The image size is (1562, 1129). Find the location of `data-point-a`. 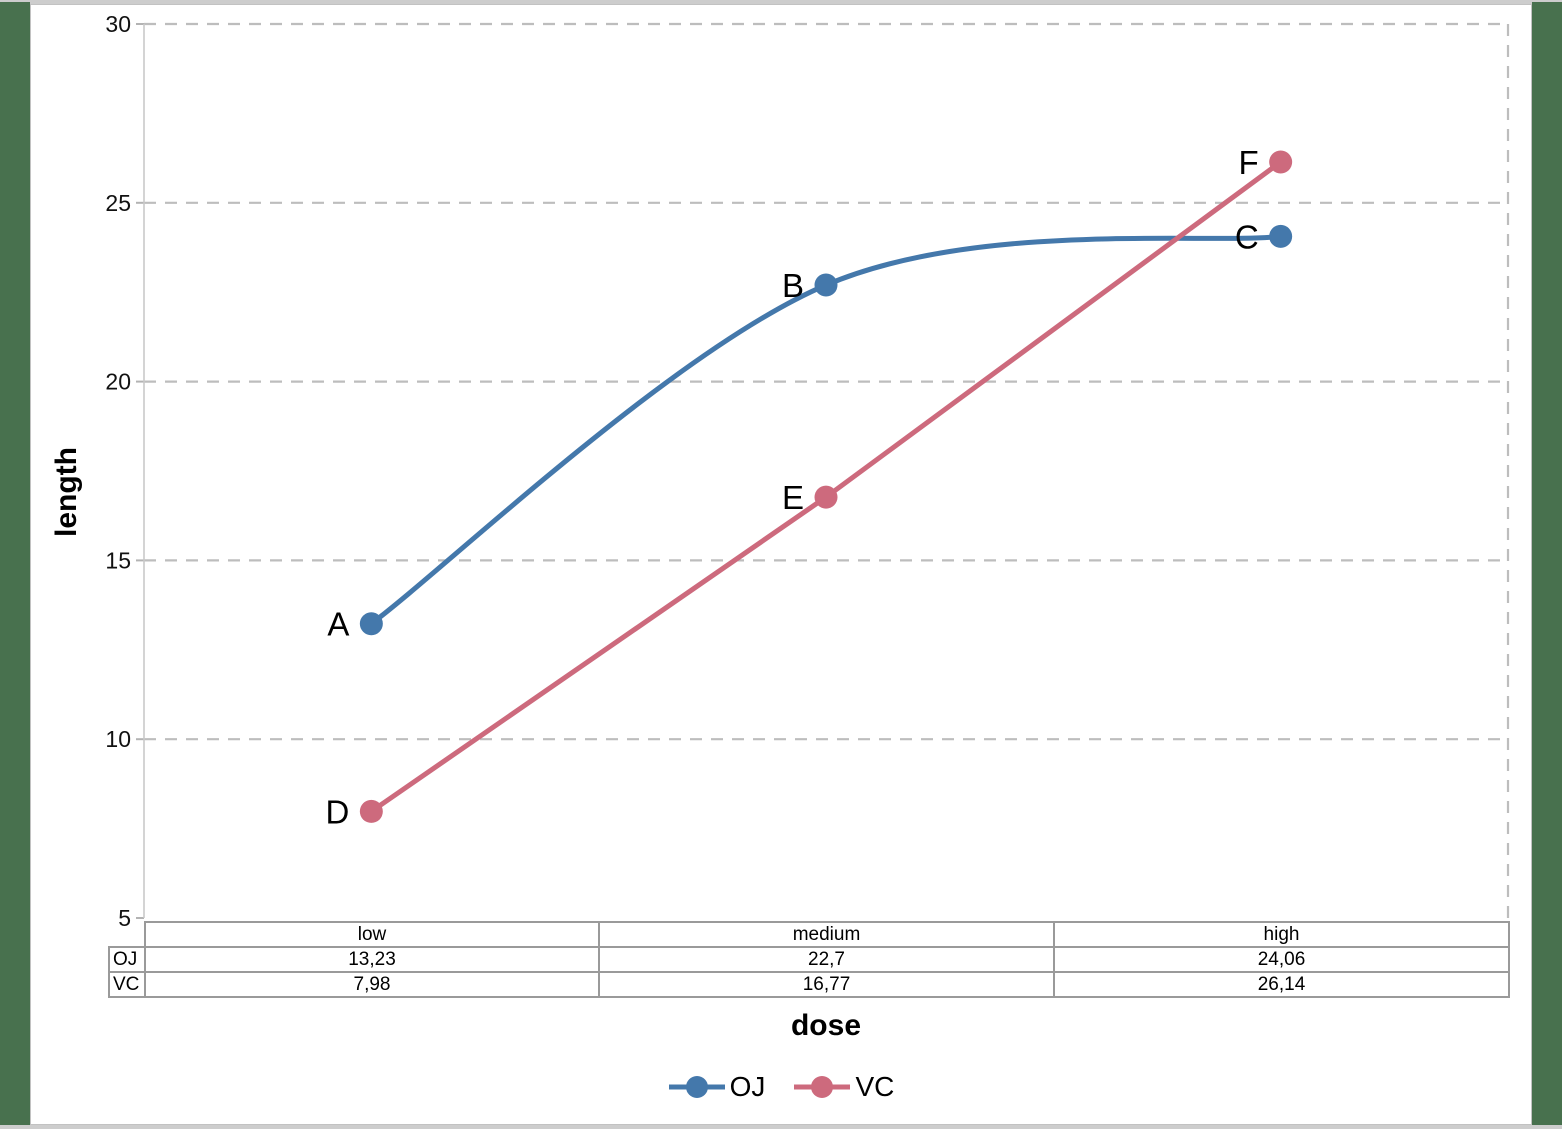

data-point-a is located at coordinates (371, 624).